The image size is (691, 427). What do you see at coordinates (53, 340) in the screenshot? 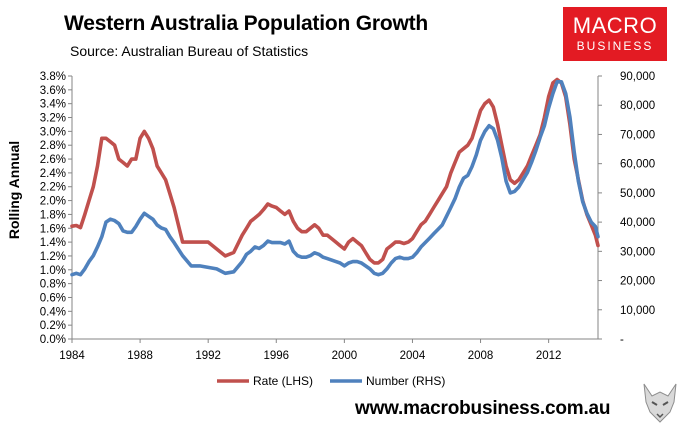
I see `y-left-tick-label: 0.0%` at bounding box center [53, 340].